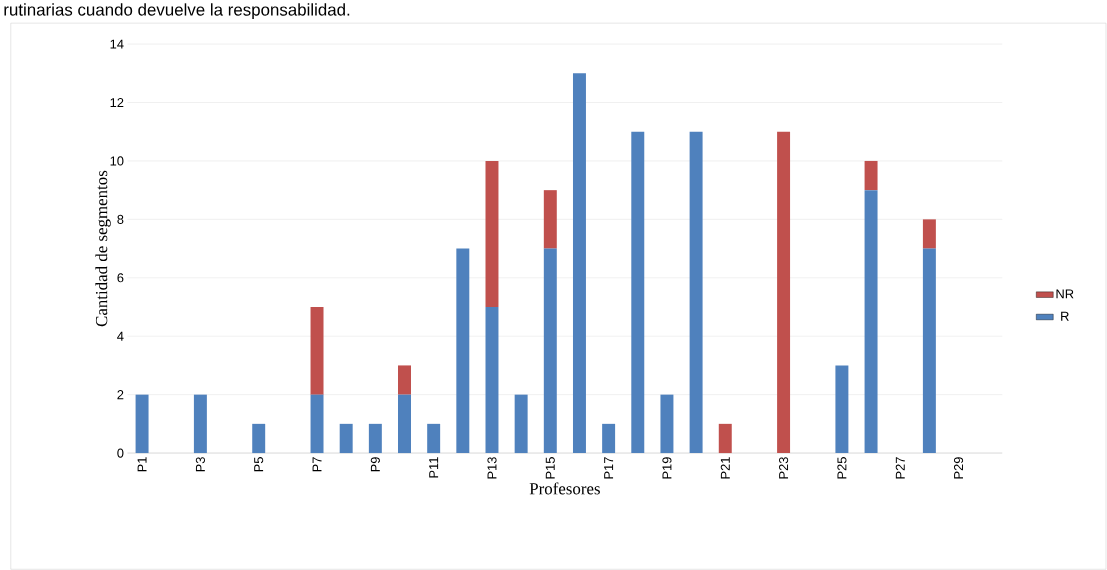 The height and width of the screenshot is (570, 1107). What do you see at coordinates (200, 464) in the screenshot?
I see `x-tick-label: P3` at bounding box center [200, 464].